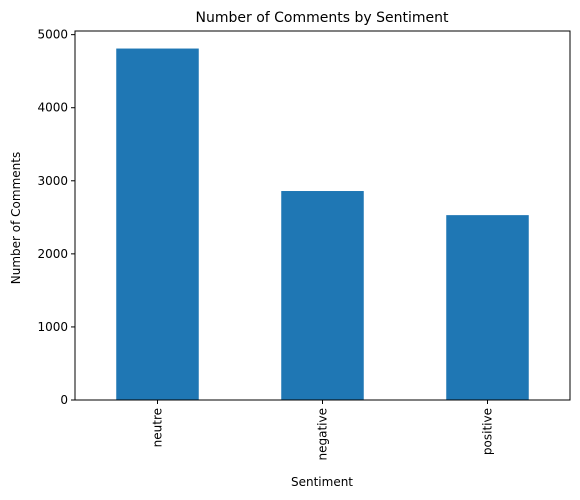 This screenshot has height=500, width=580. What do you see at coordinates (52, 327) in the screenshot?
I see `y-tick-label: 1000` at bounding box center [52, 327].